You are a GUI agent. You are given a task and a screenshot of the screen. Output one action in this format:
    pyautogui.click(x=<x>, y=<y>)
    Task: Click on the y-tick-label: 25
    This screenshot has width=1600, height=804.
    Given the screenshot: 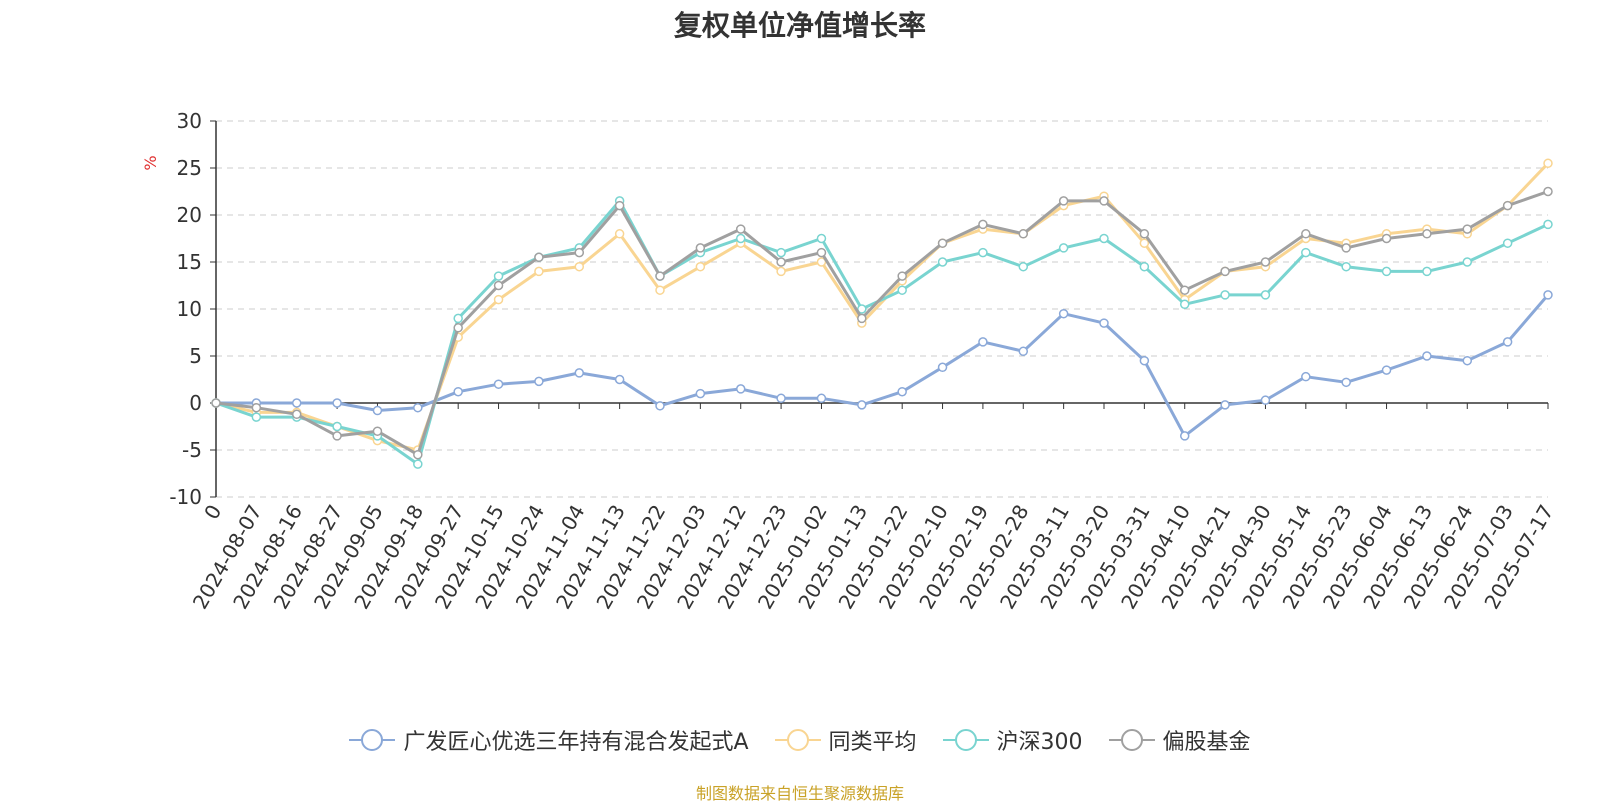 What is the action you would take?
    pyautogui.click(x=189, y=168)
    